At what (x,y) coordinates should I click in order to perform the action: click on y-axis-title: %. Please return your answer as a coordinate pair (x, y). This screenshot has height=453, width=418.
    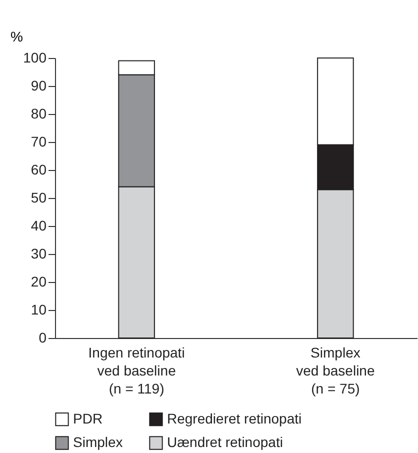
    Looking at the image, I should click on (16, 36).